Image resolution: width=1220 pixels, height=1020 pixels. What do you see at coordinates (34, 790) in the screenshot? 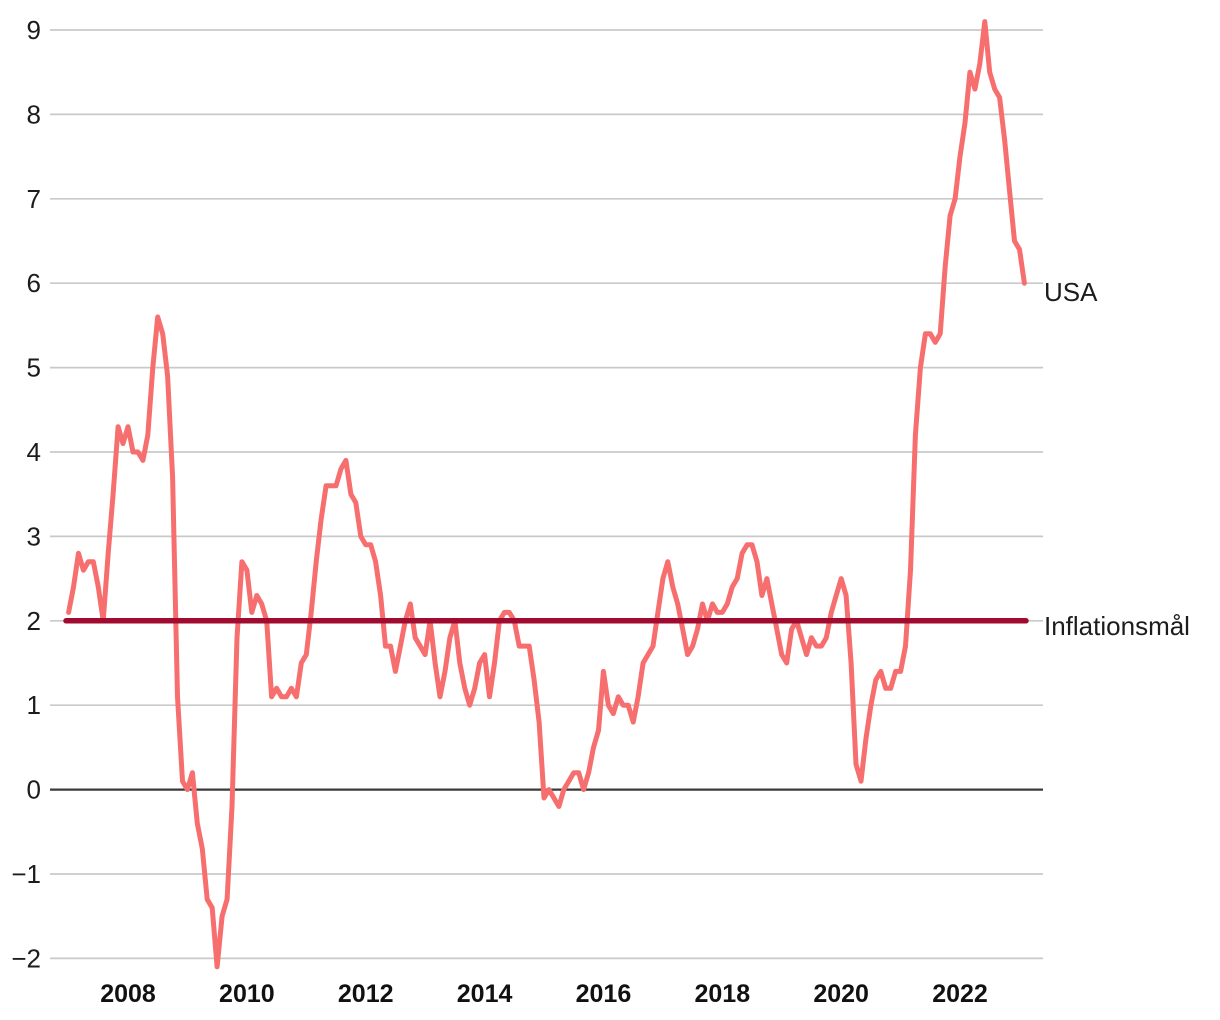
I see `y-tick-label: 0` at bounding box center [34, 790].